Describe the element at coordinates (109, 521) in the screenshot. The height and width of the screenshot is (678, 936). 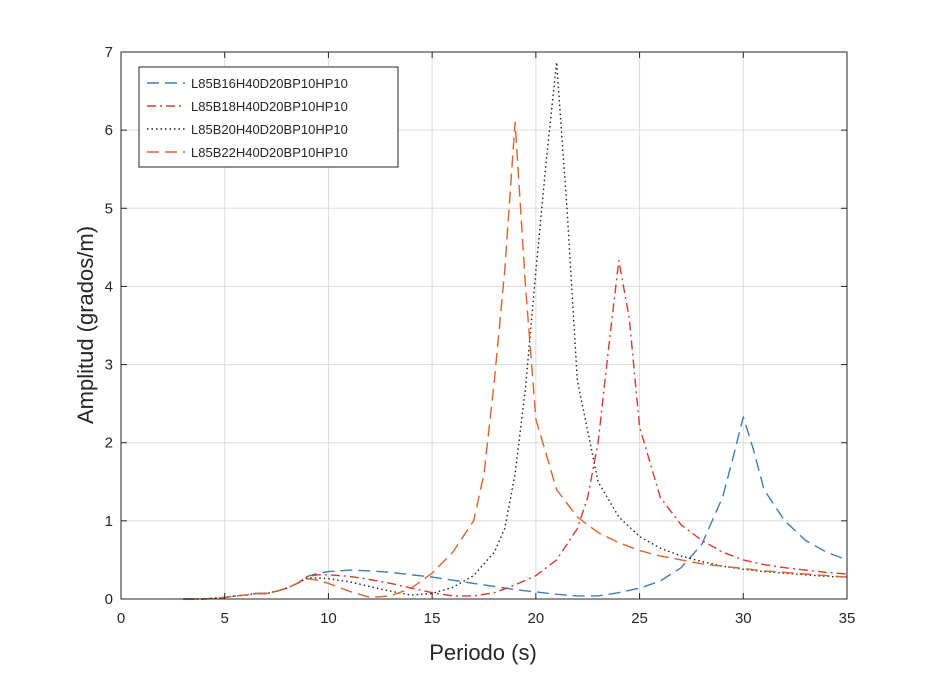
I see `y-tick-label: 1` at that location.